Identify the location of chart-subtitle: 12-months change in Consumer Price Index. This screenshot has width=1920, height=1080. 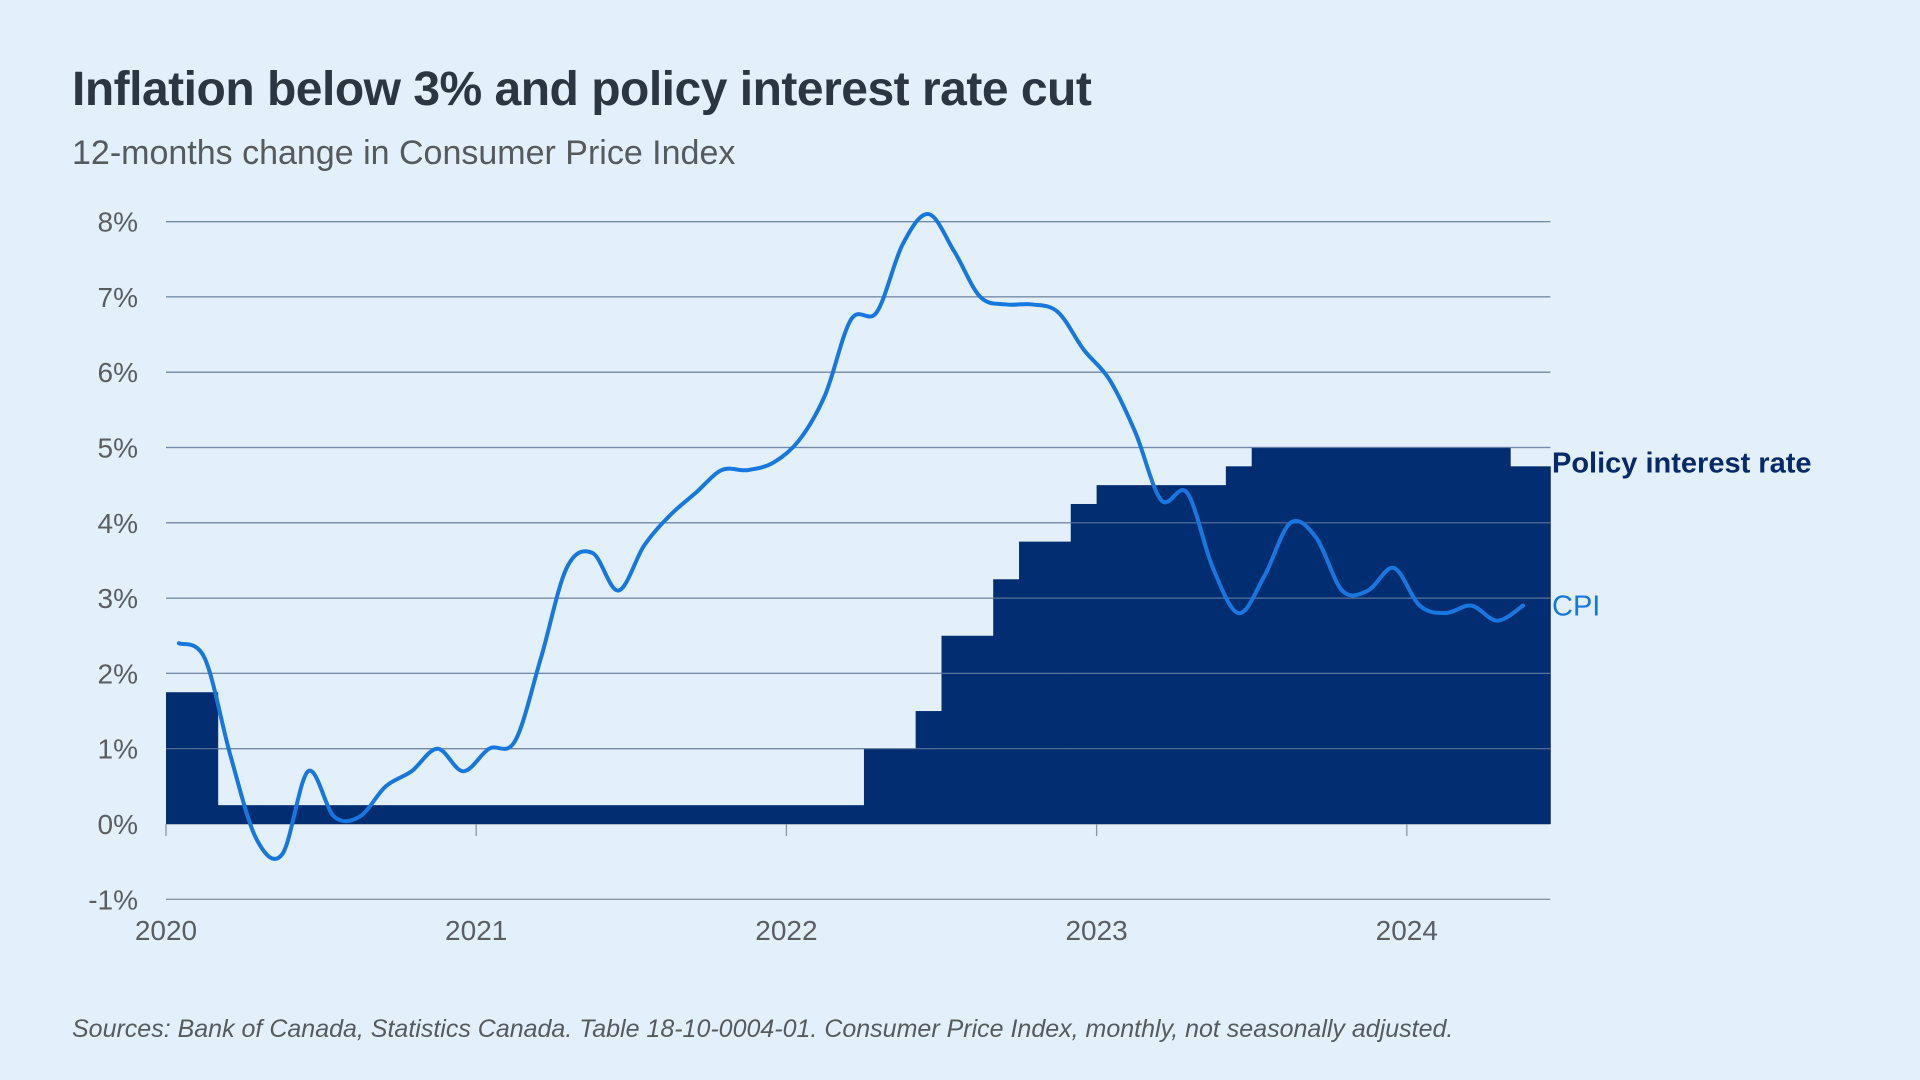
(404, 153).